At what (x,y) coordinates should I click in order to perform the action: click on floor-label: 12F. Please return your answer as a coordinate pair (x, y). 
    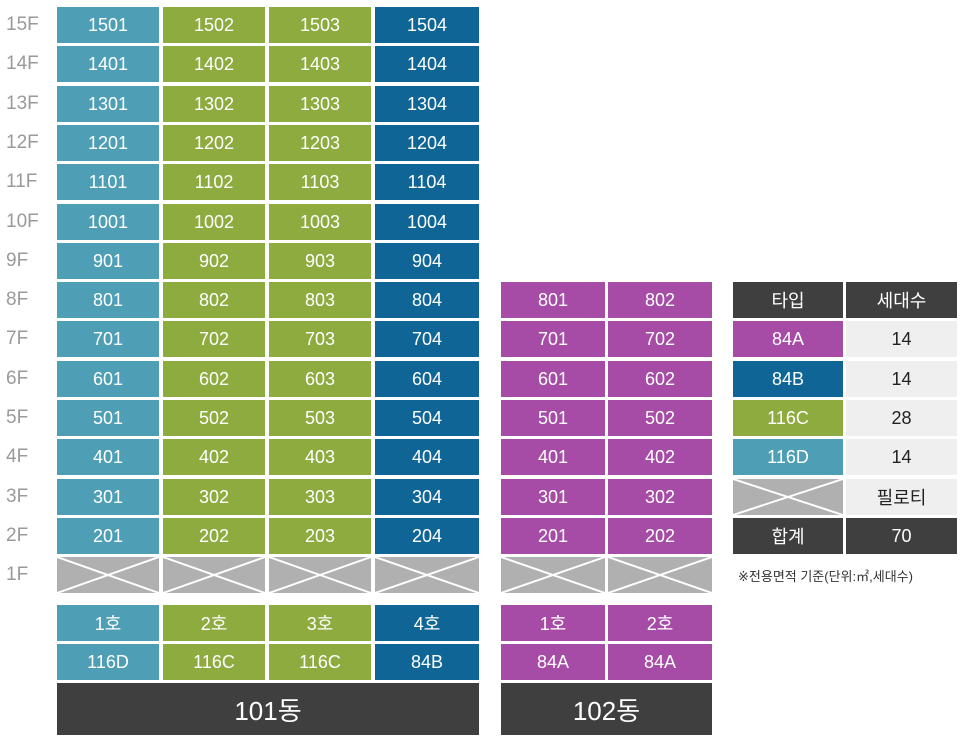
    Looking at the image, I should click on (22, 142).